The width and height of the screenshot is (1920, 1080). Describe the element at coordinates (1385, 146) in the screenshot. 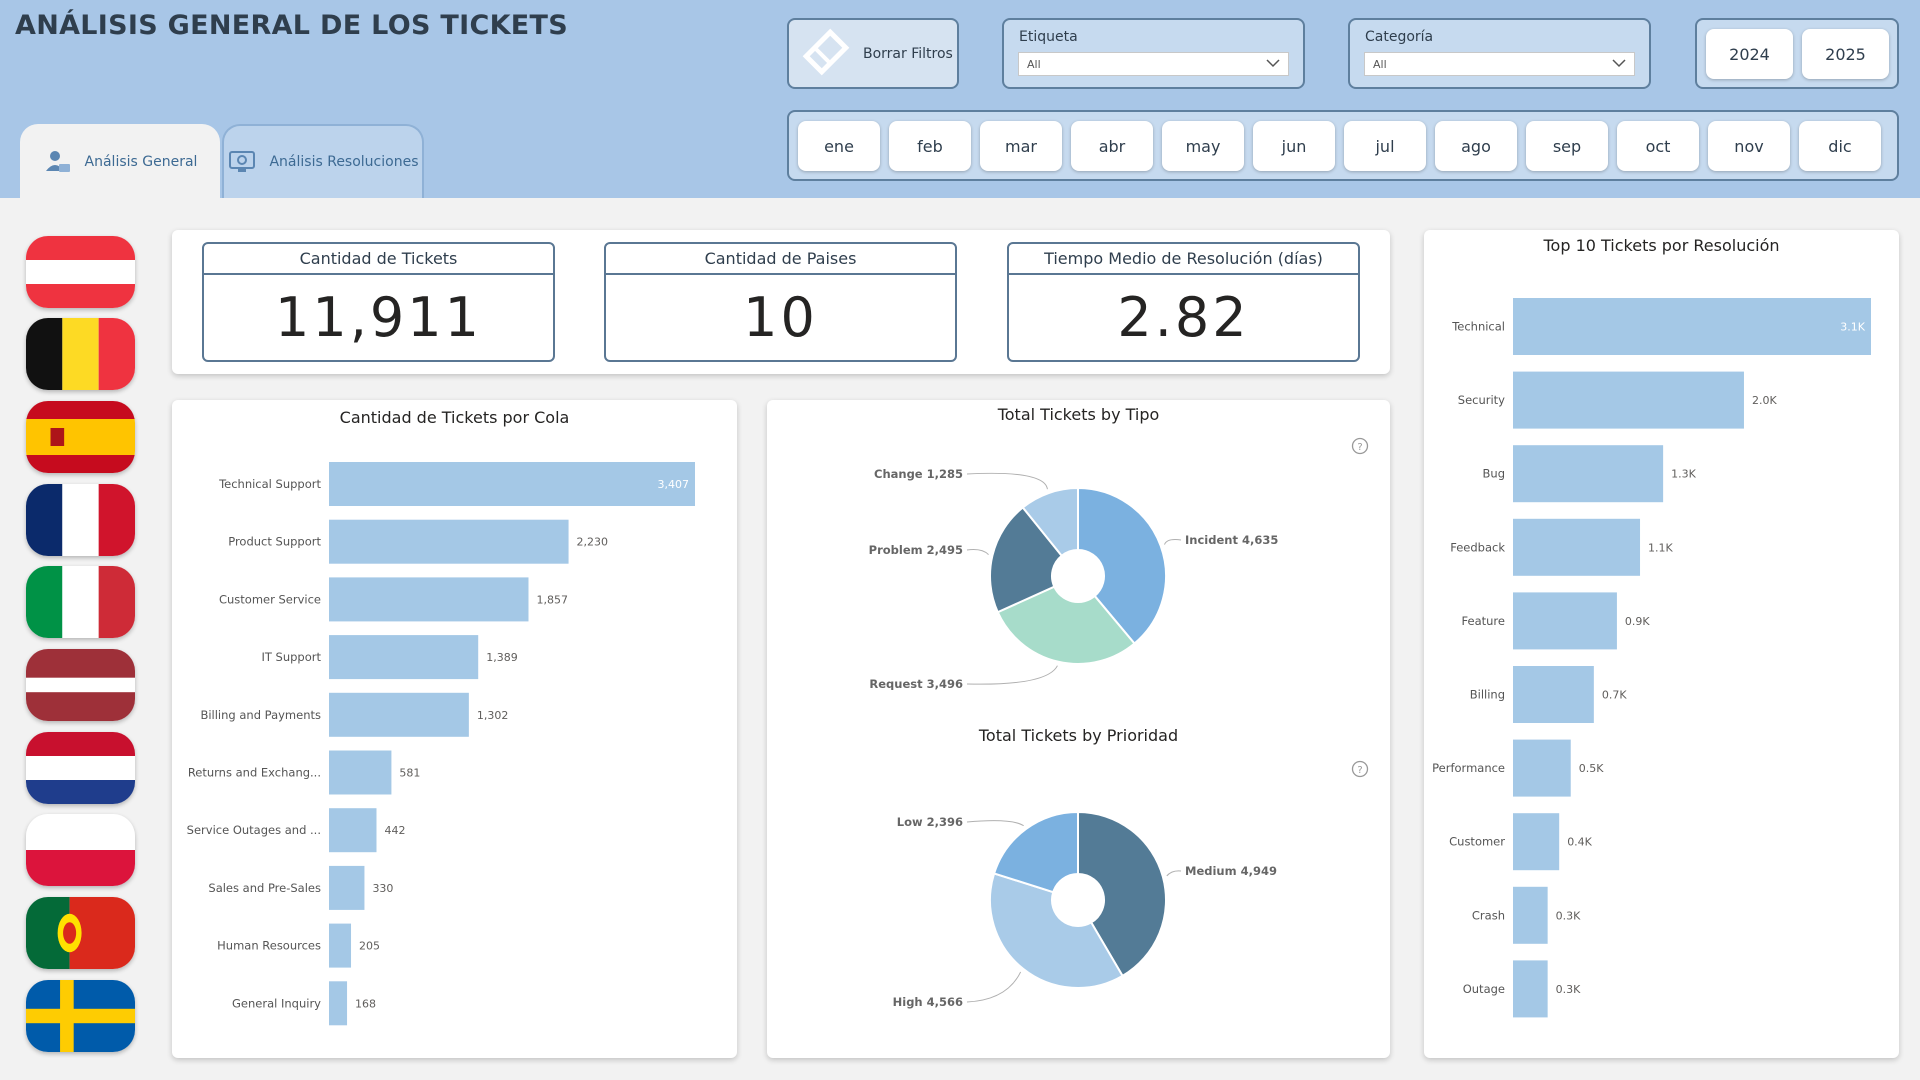

I see `month-button: jul` at that location.